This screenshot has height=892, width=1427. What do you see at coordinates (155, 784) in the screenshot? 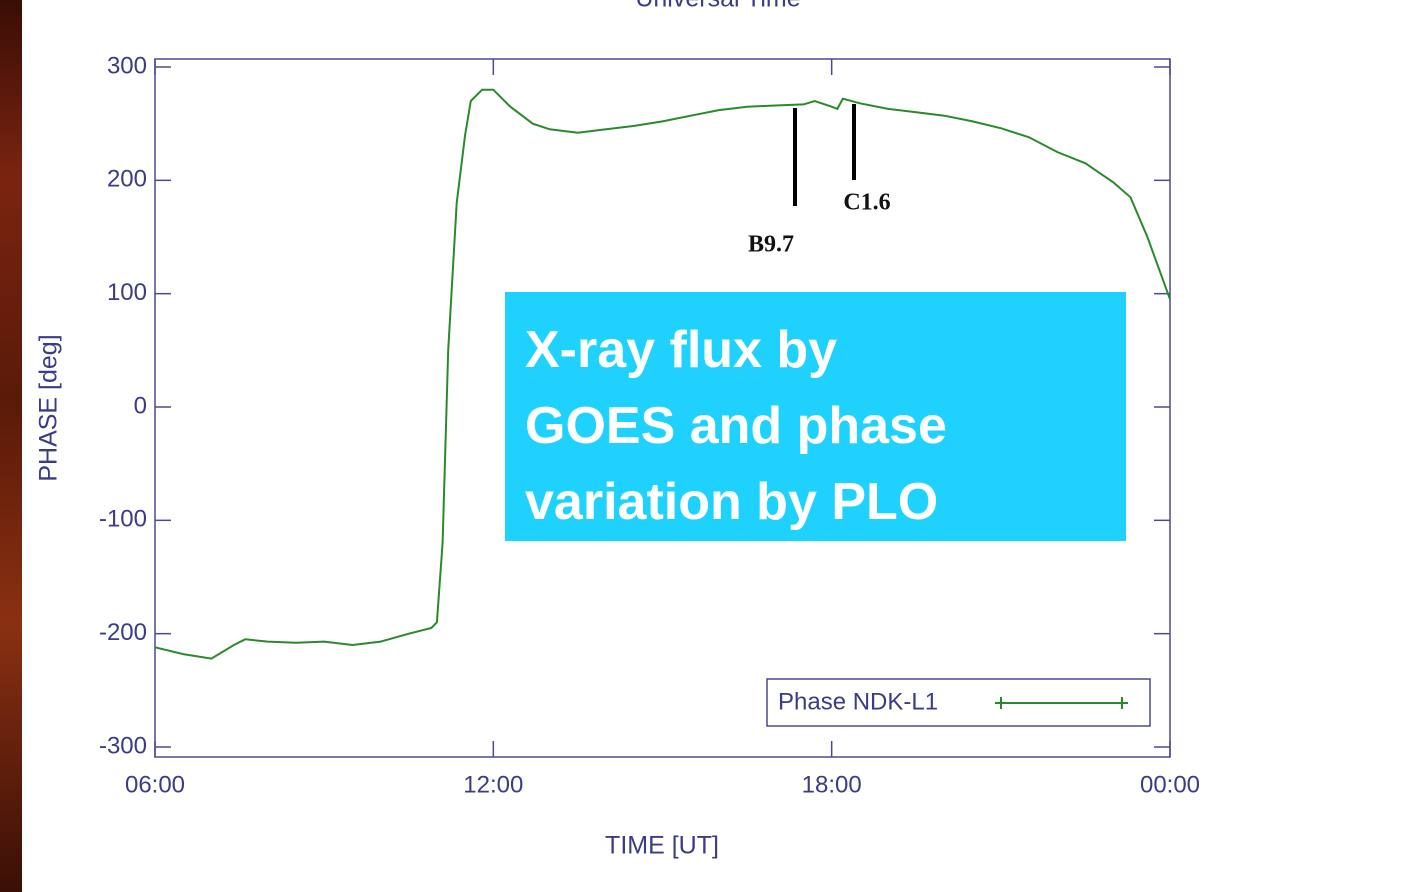
I see `x-tick-label: 06:00` at bounding box center [155, 784].